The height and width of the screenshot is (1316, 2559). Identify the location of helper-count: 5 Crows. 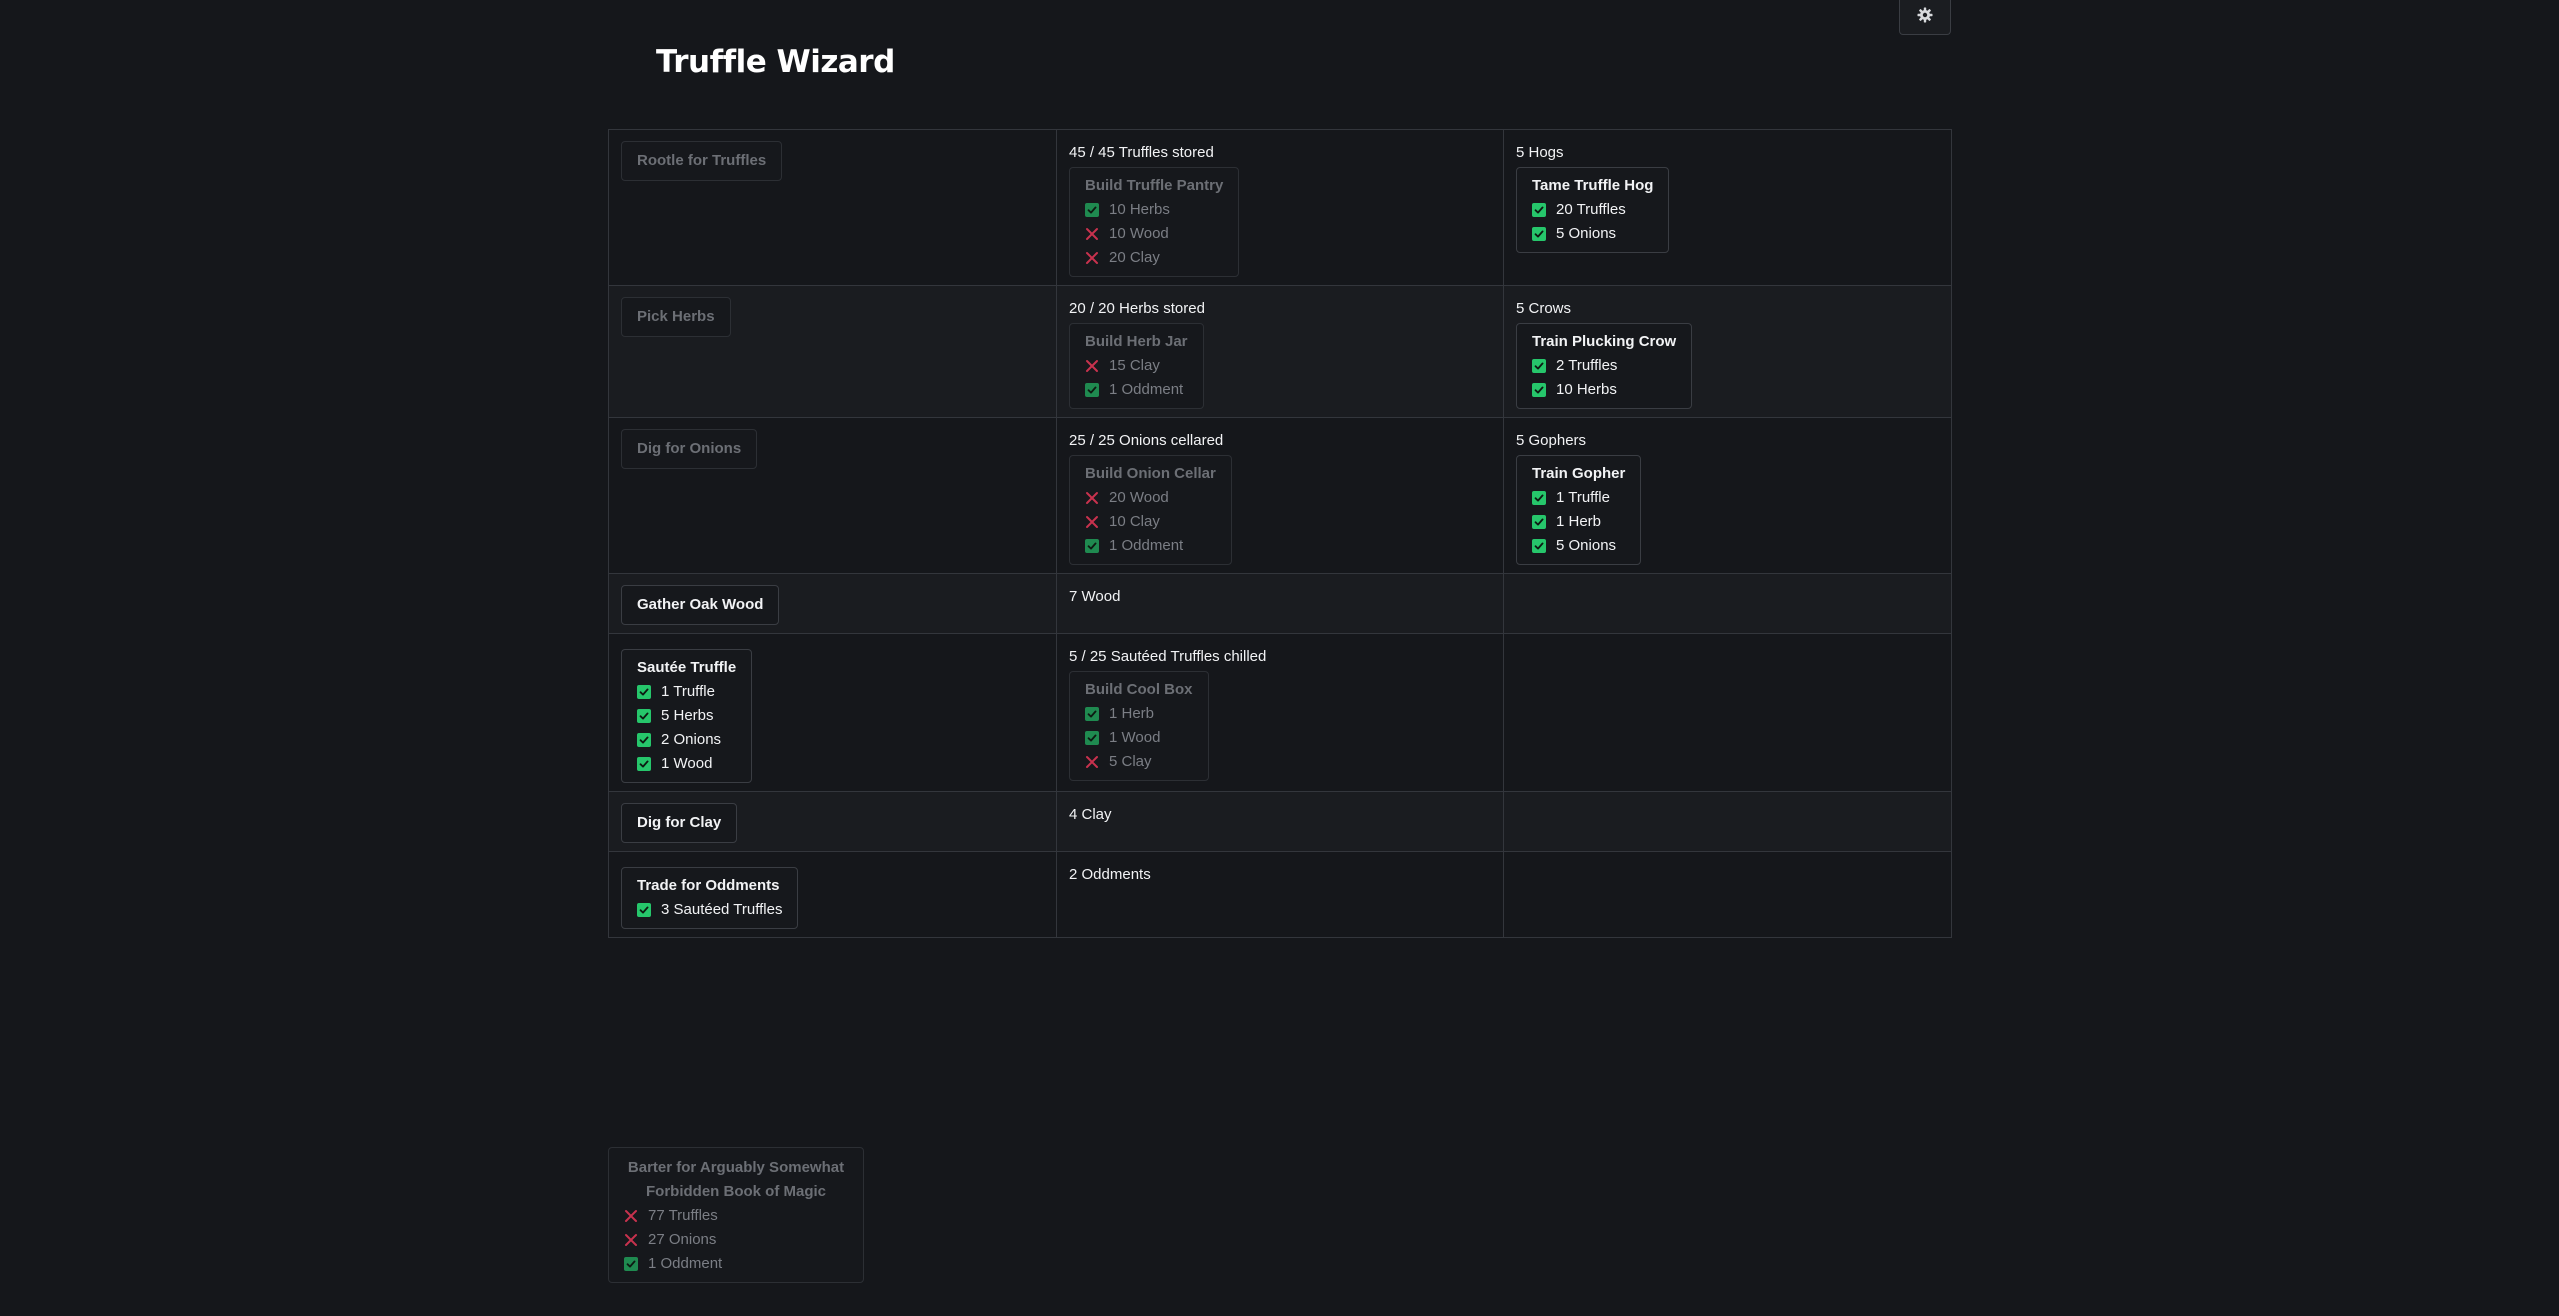
(1544, 308).